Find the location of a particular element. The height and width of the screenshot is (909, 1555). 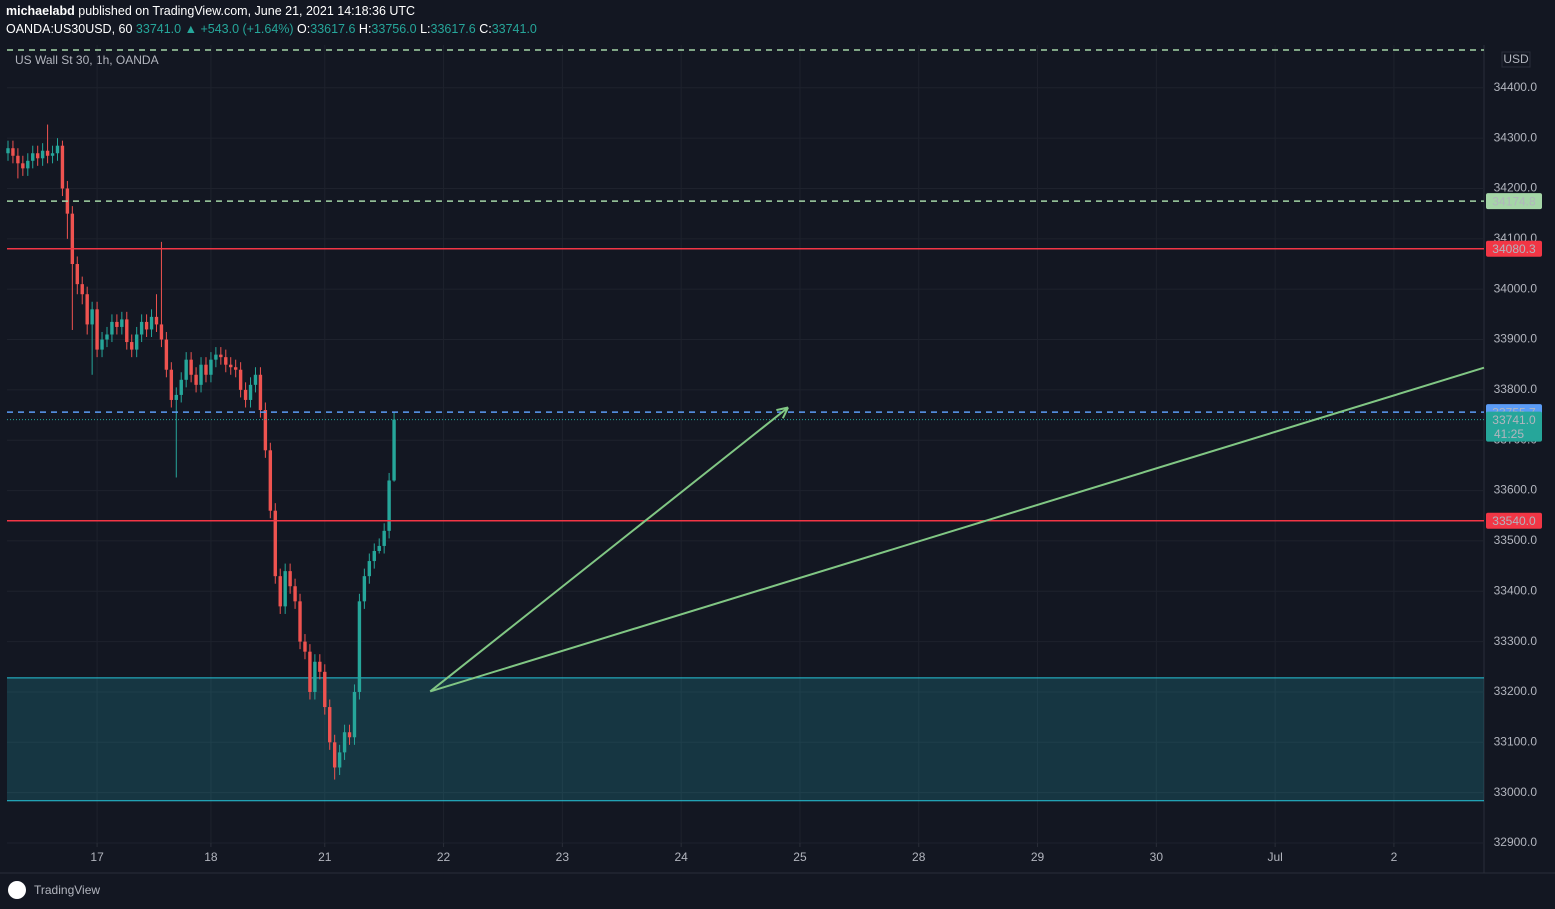

y-tick-label: 33000.0 is located at coordinates (1516, 792).